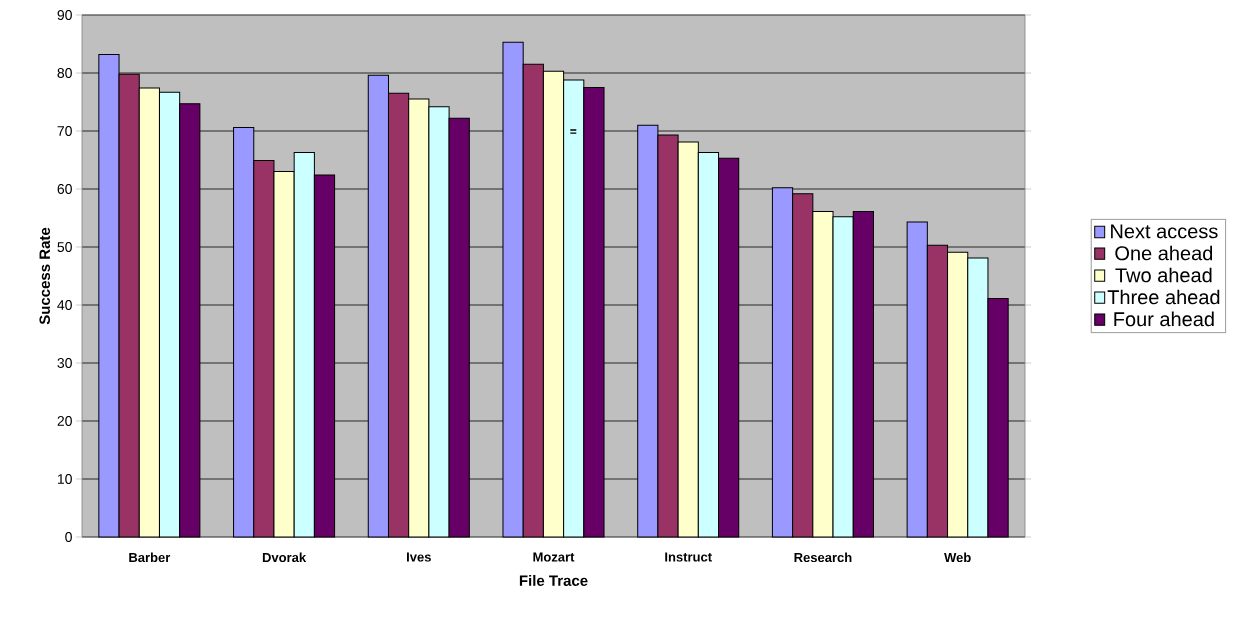  What do you see at coordinates (554, 557) in the screenshot?
I see `x-tick-label: Mozart` at bounding box center [554, 557].